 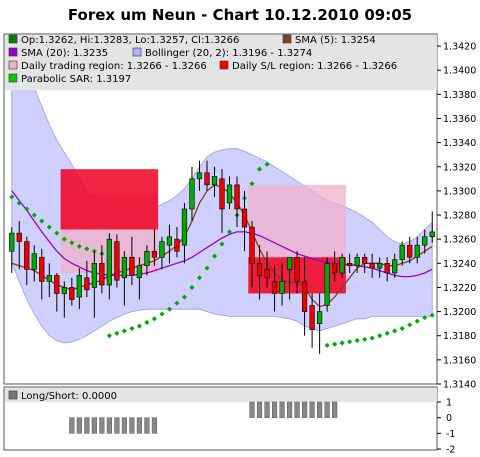 What do you see at coordinates (459, 119) in the screenshot?
I see `y-tick-label: 1.3360` at bounding box center [459, 119].